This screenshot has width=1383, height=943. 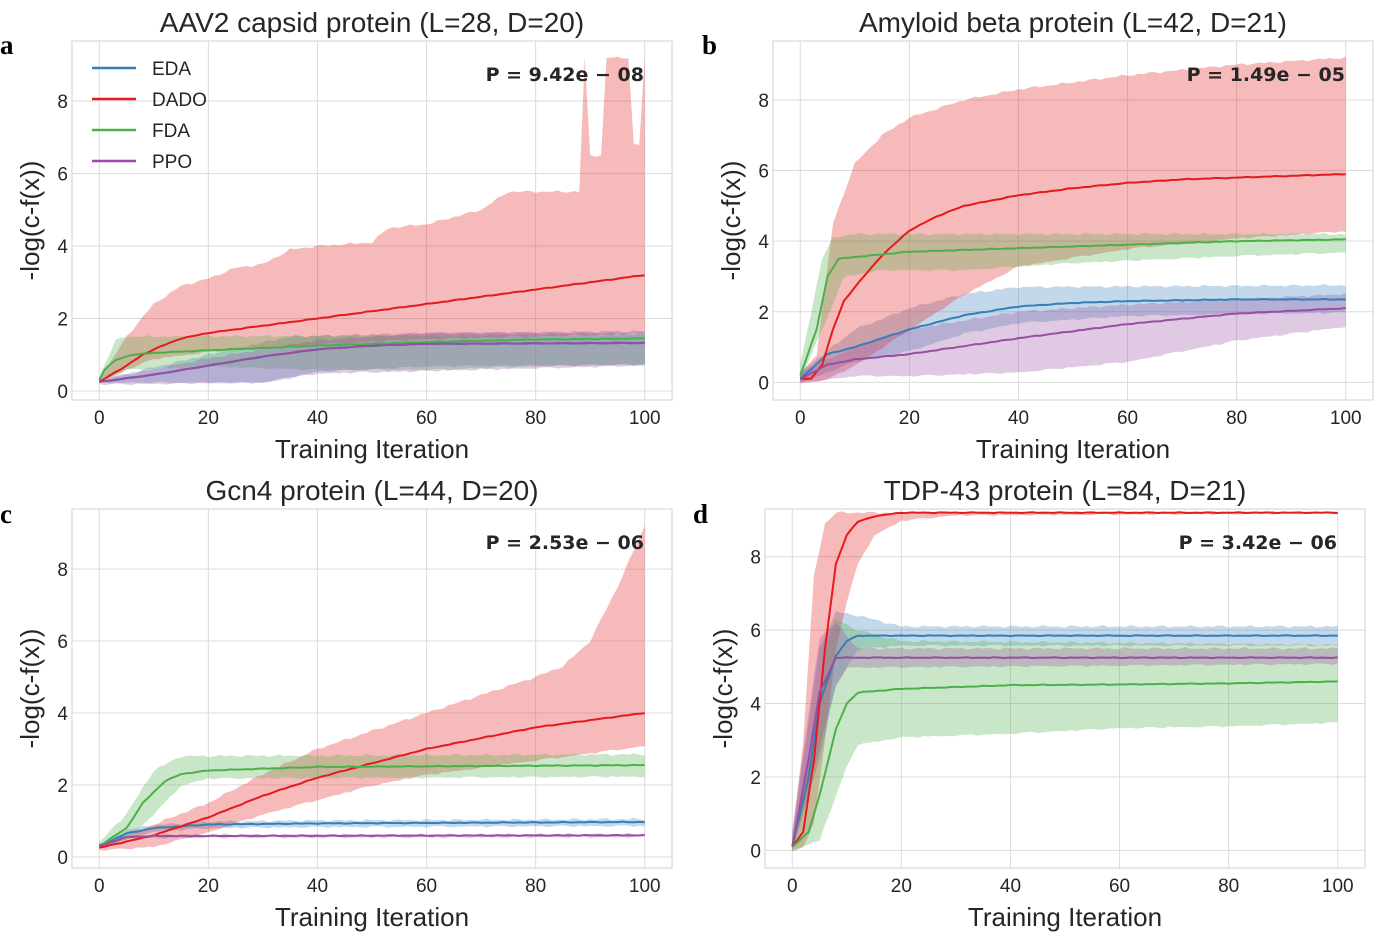 I want to click on legend-label: EDA, so click(x=171, y=69).